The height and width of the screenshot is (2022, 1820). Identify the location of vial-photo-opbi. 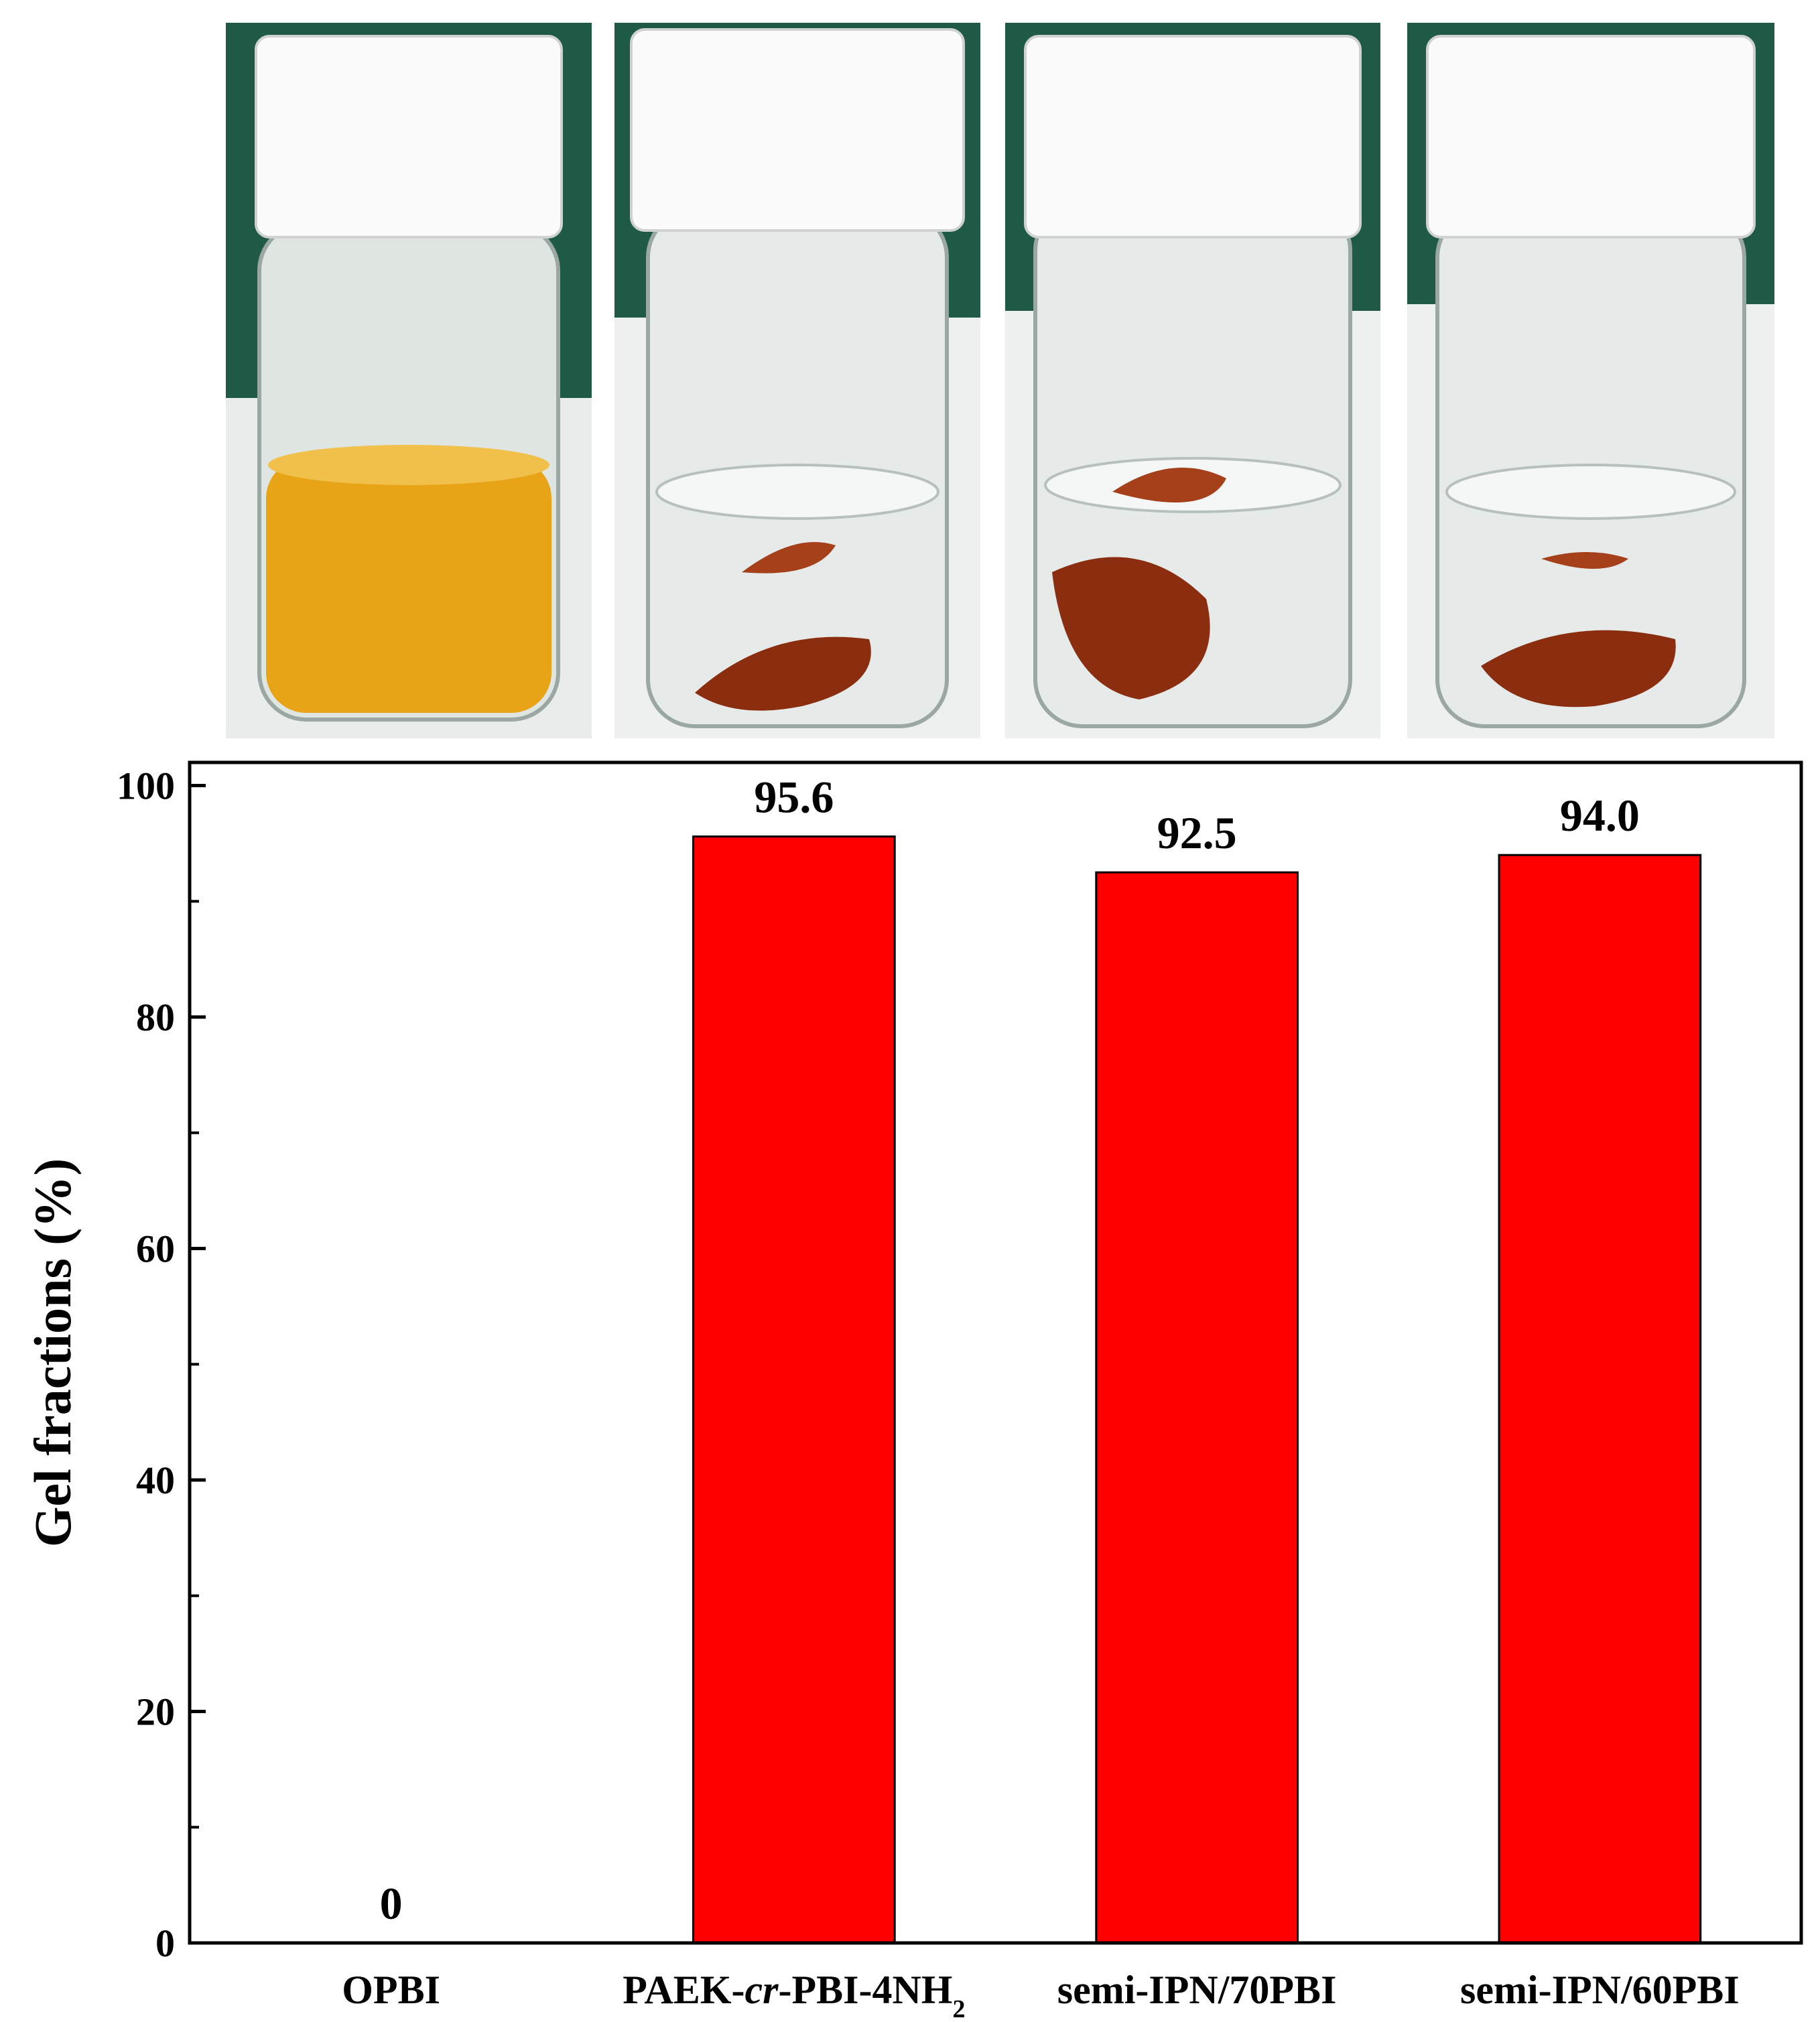
(409, 380).